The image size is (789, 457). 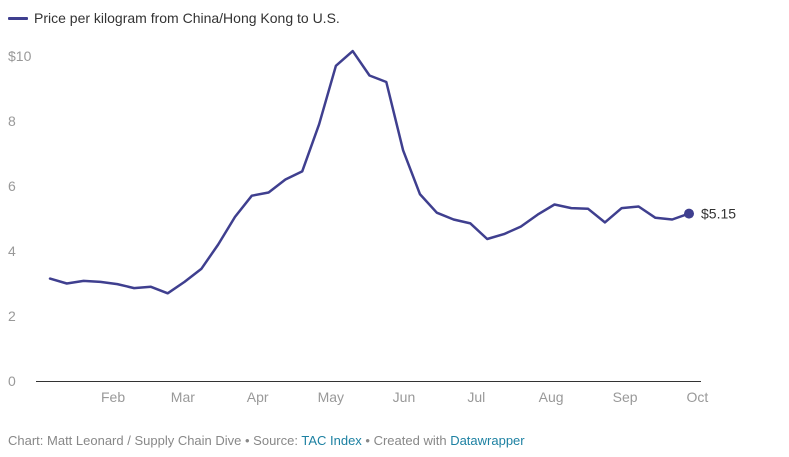 I want to click on x-tick-label: Sep, so click(x=625, y=397).